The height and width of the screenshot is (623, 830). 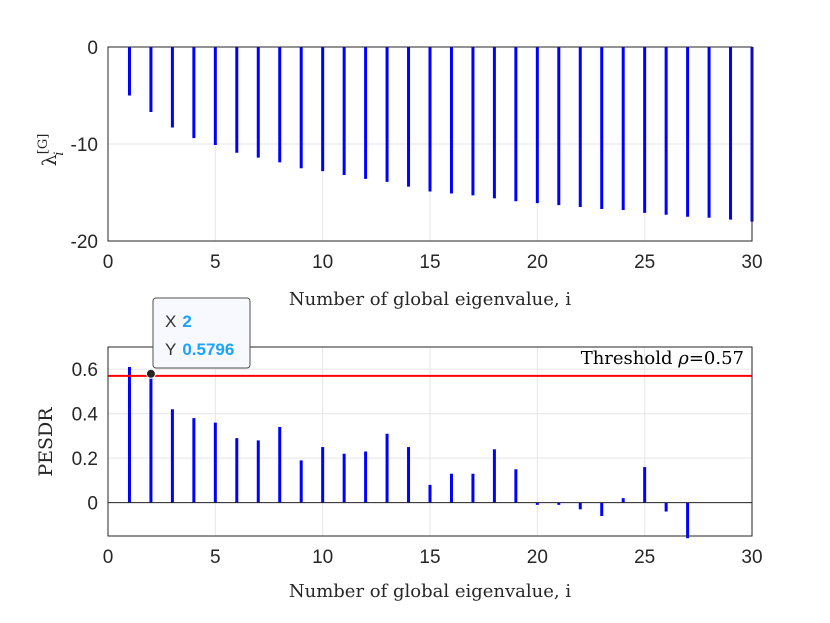 I want to click on bottom-ytick-label: 0.2, so click(x=85, y=459).